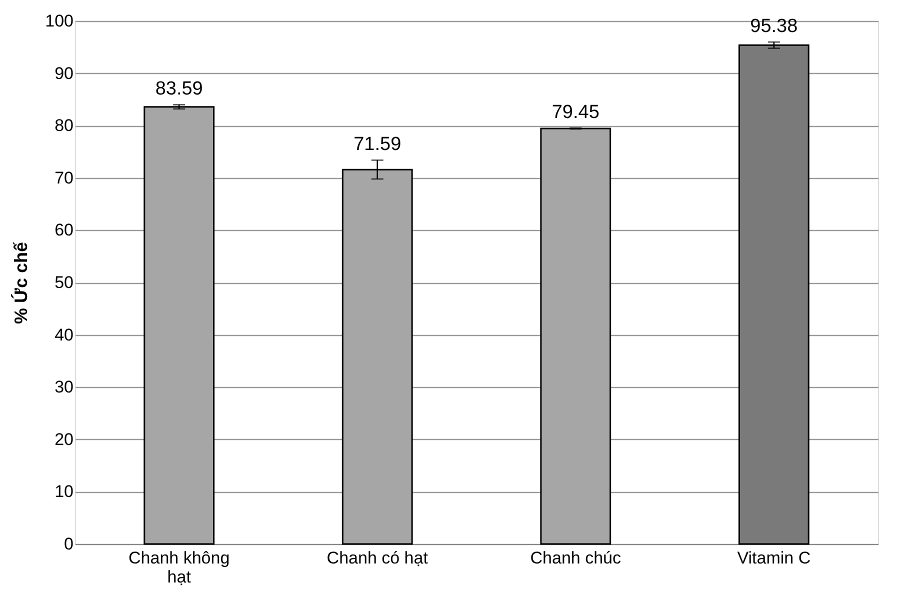 The image size is (904, 611). What do you see at coordinates (64, 387) in the screenshot?
I see `y-tick-label: 30` at bounding box center [64, 387].